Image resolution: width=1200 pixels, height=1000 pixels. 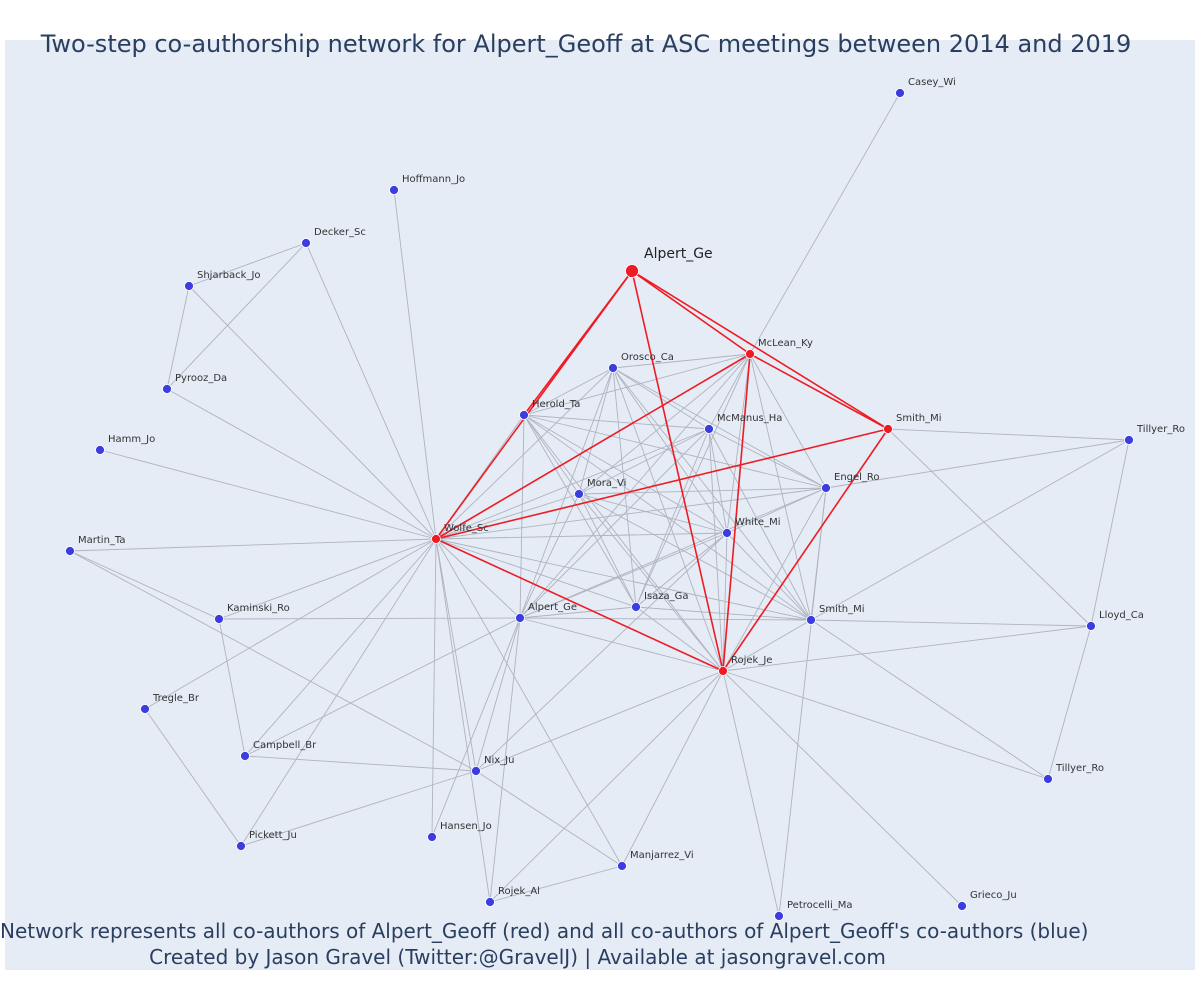 I want to click on edge-hoffmann-wolfe, so click(x=415, y=364).